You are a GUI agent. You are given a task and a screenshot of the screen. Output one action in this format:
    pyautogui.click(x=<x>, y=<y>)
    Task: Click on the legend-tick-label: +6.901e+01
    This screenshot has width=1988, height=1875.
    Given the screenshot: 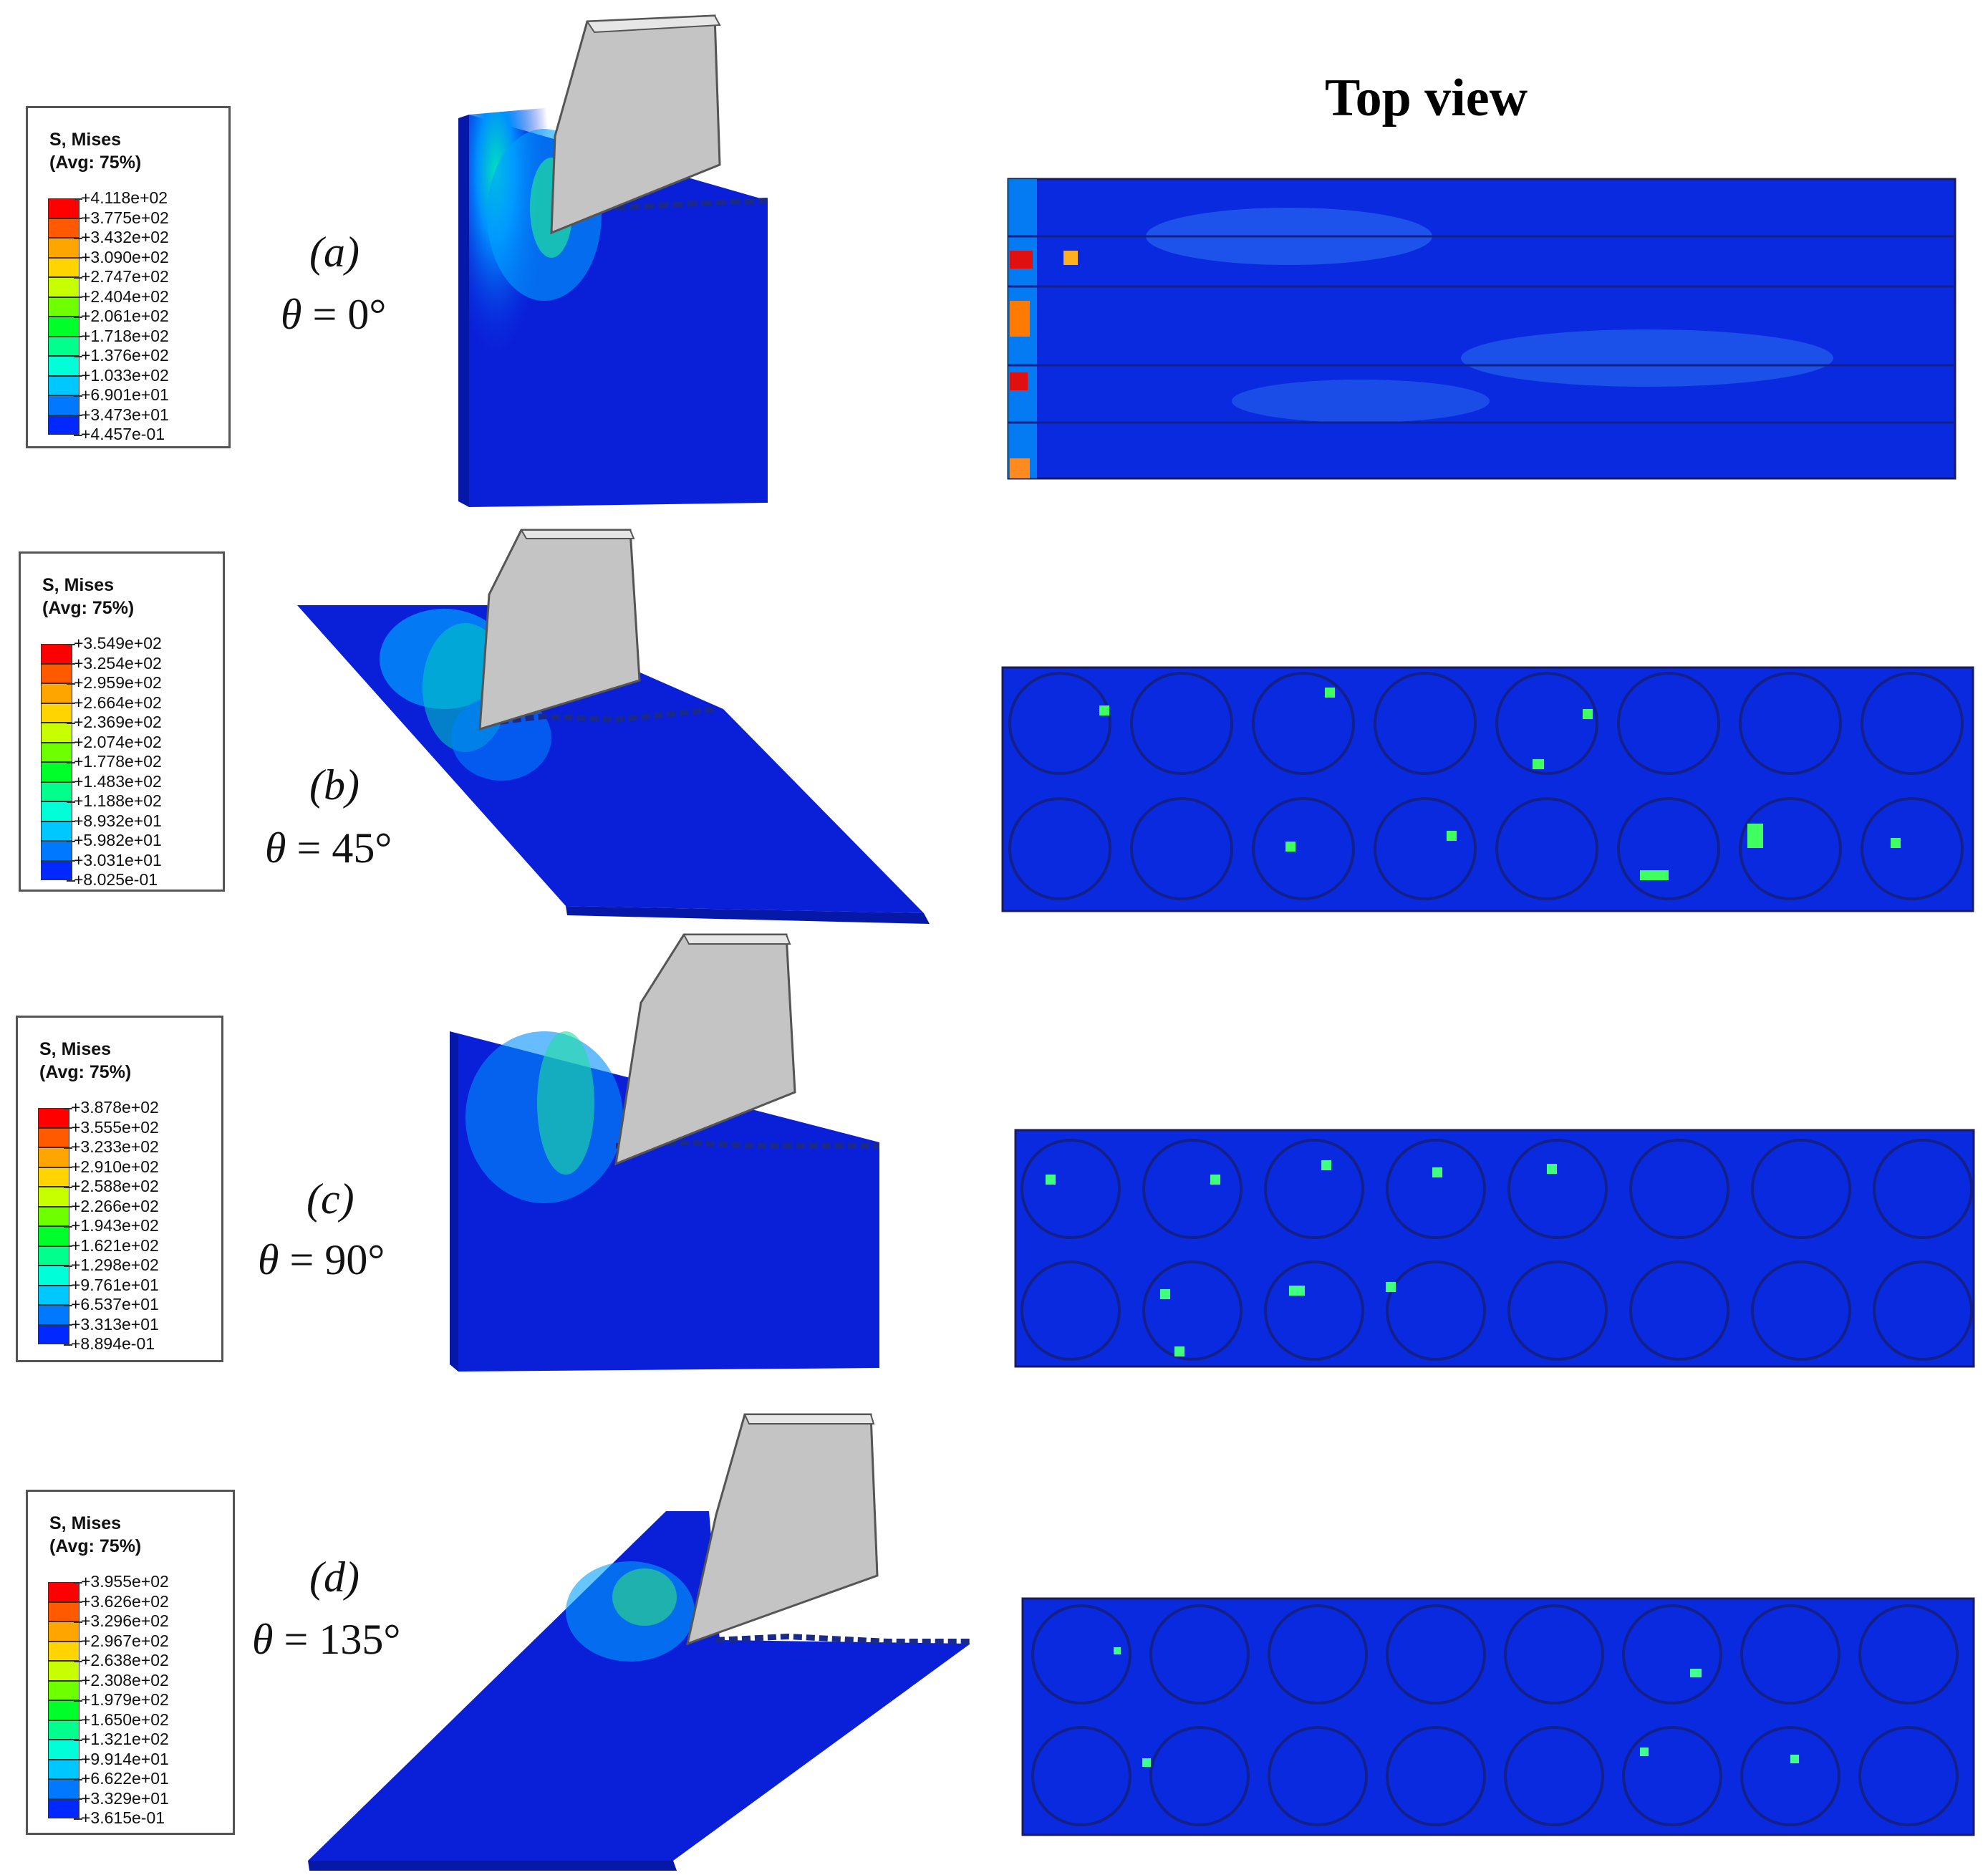 What is the action you would take?
    pyautogui.click(x=121, y=395)
    